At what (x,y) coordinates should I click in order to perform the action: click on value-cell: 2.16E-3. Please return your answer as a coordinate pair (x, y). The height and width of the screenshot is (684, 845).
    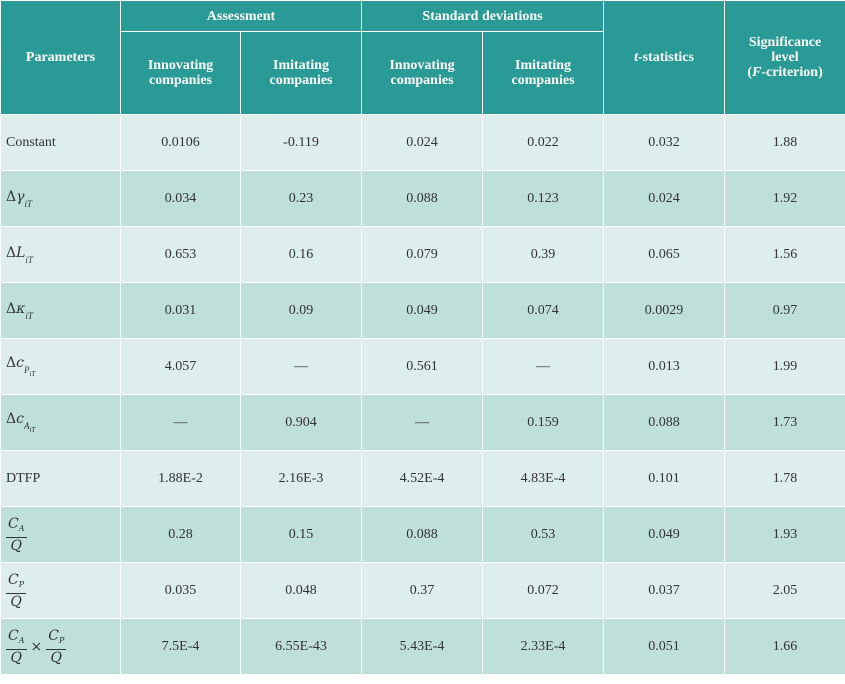
    Looking at the image, I should click on (301, 478).